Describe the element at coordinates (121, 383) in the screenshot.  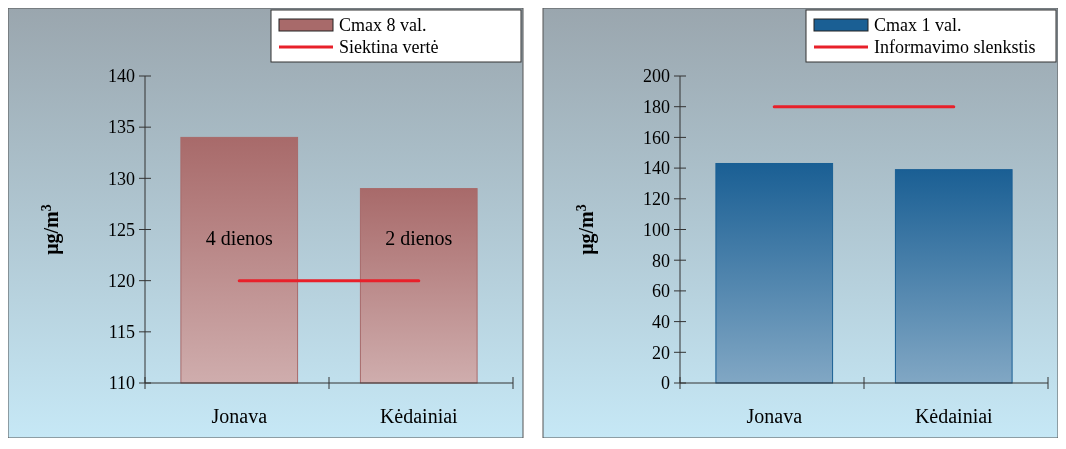
I see `y-tick-label: 110` at that location.